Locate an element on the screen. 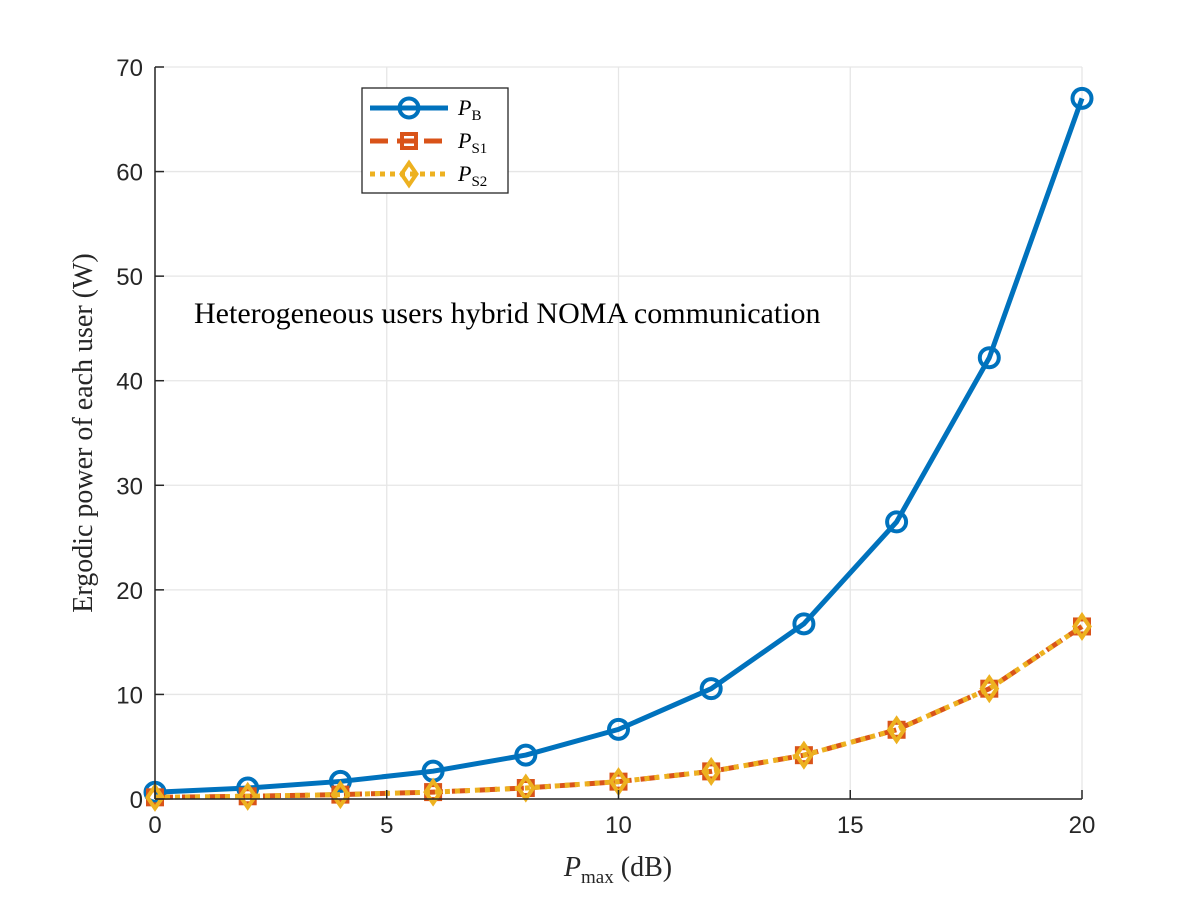 This screenshot has width=1196, height=897. legend-label-sub: S1 is located at coordinates (479, 149).